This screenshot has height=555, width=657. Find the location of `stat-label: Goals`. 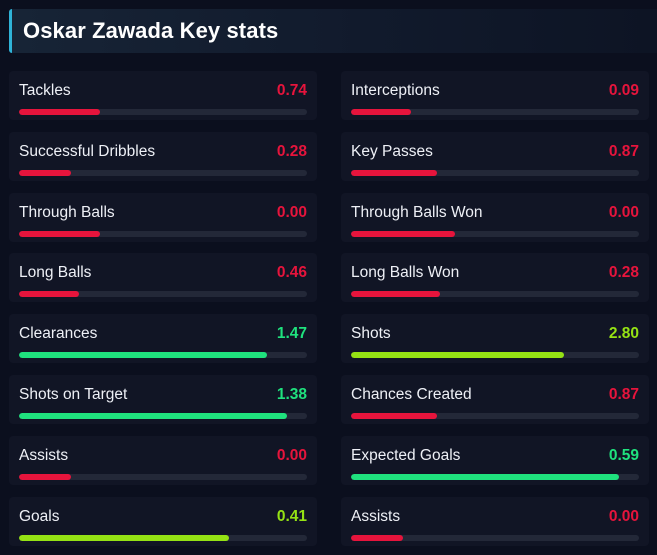

stat-label: Goals is located at coordinates (39, 516).